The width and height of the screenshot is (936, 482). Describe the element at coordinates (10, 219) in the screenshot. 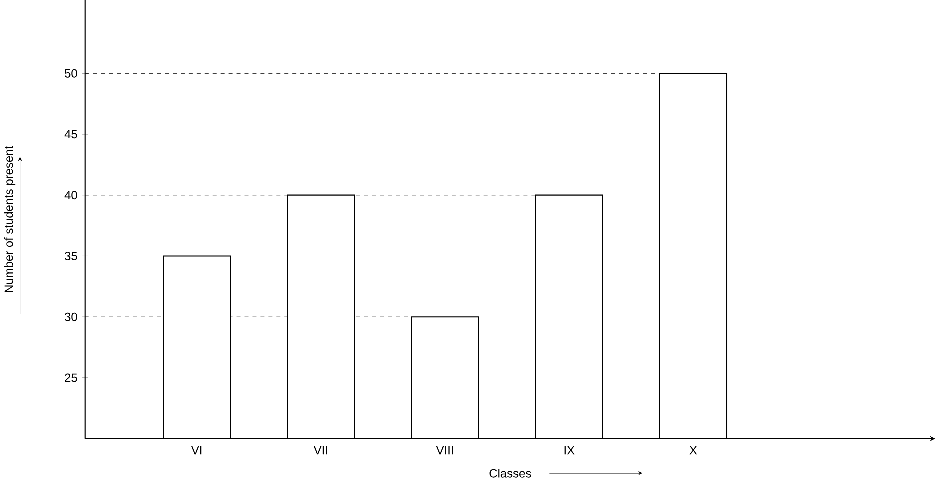

I see `y-axis-title: Number of students present` at that location.